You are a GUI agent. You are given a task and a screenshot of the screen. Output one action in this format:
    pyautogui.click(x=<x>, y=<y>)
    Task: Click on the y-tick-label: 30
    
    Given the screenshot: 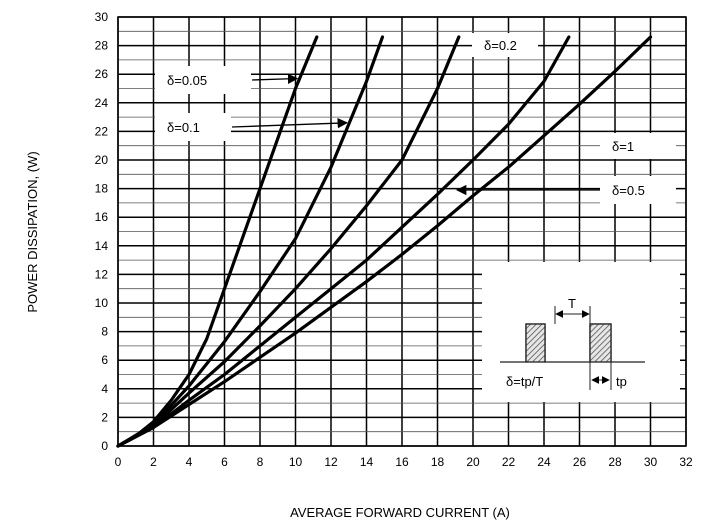 What is the action you would take?
    pyautogui.click(x=102, y=17)
    